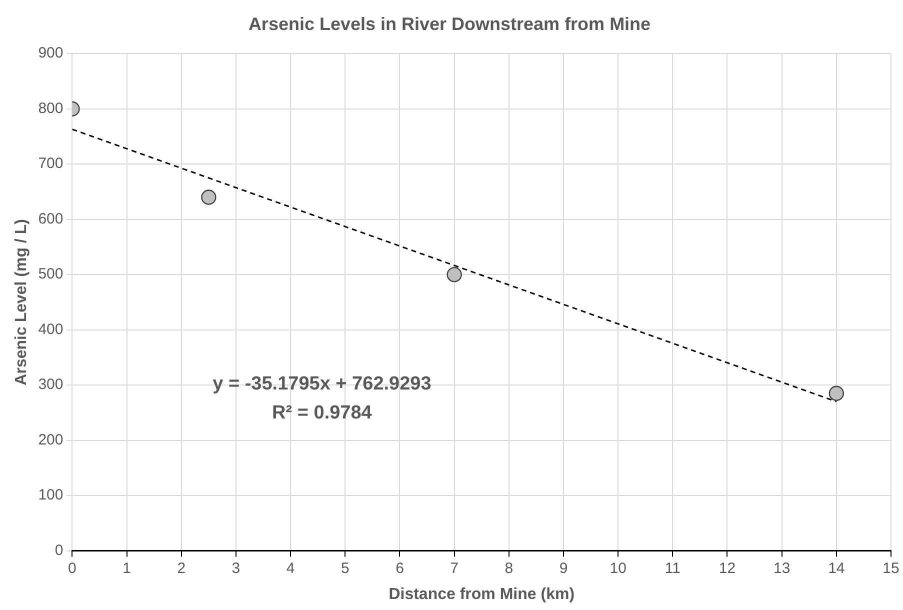 This screenshot has height=610, width=903. Describe the element at coordinates (236, 568) in the screenshot. I see `x-tick-label: 3` at that location.